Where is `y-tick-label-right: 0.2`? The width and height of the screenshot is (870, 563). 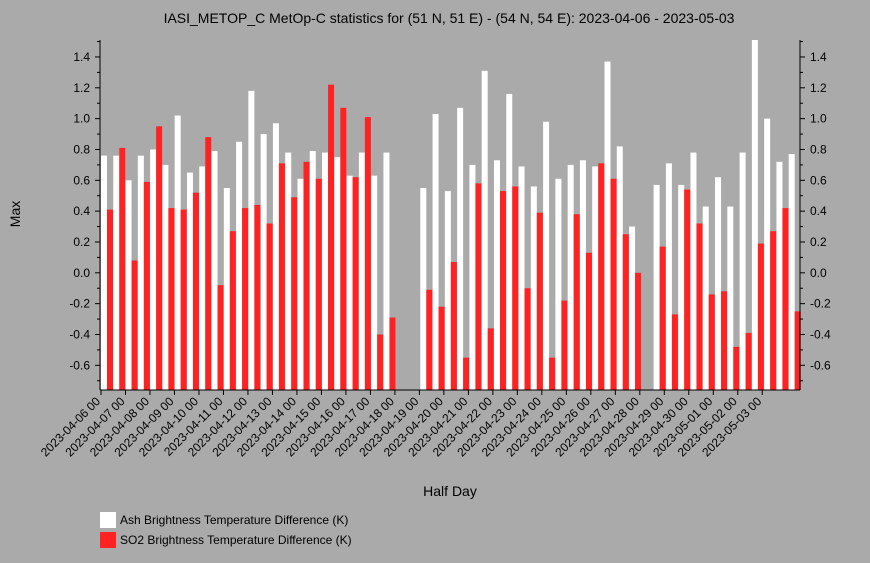
y-tick-label-right: 0.2 is located at coordinates (818, 242).